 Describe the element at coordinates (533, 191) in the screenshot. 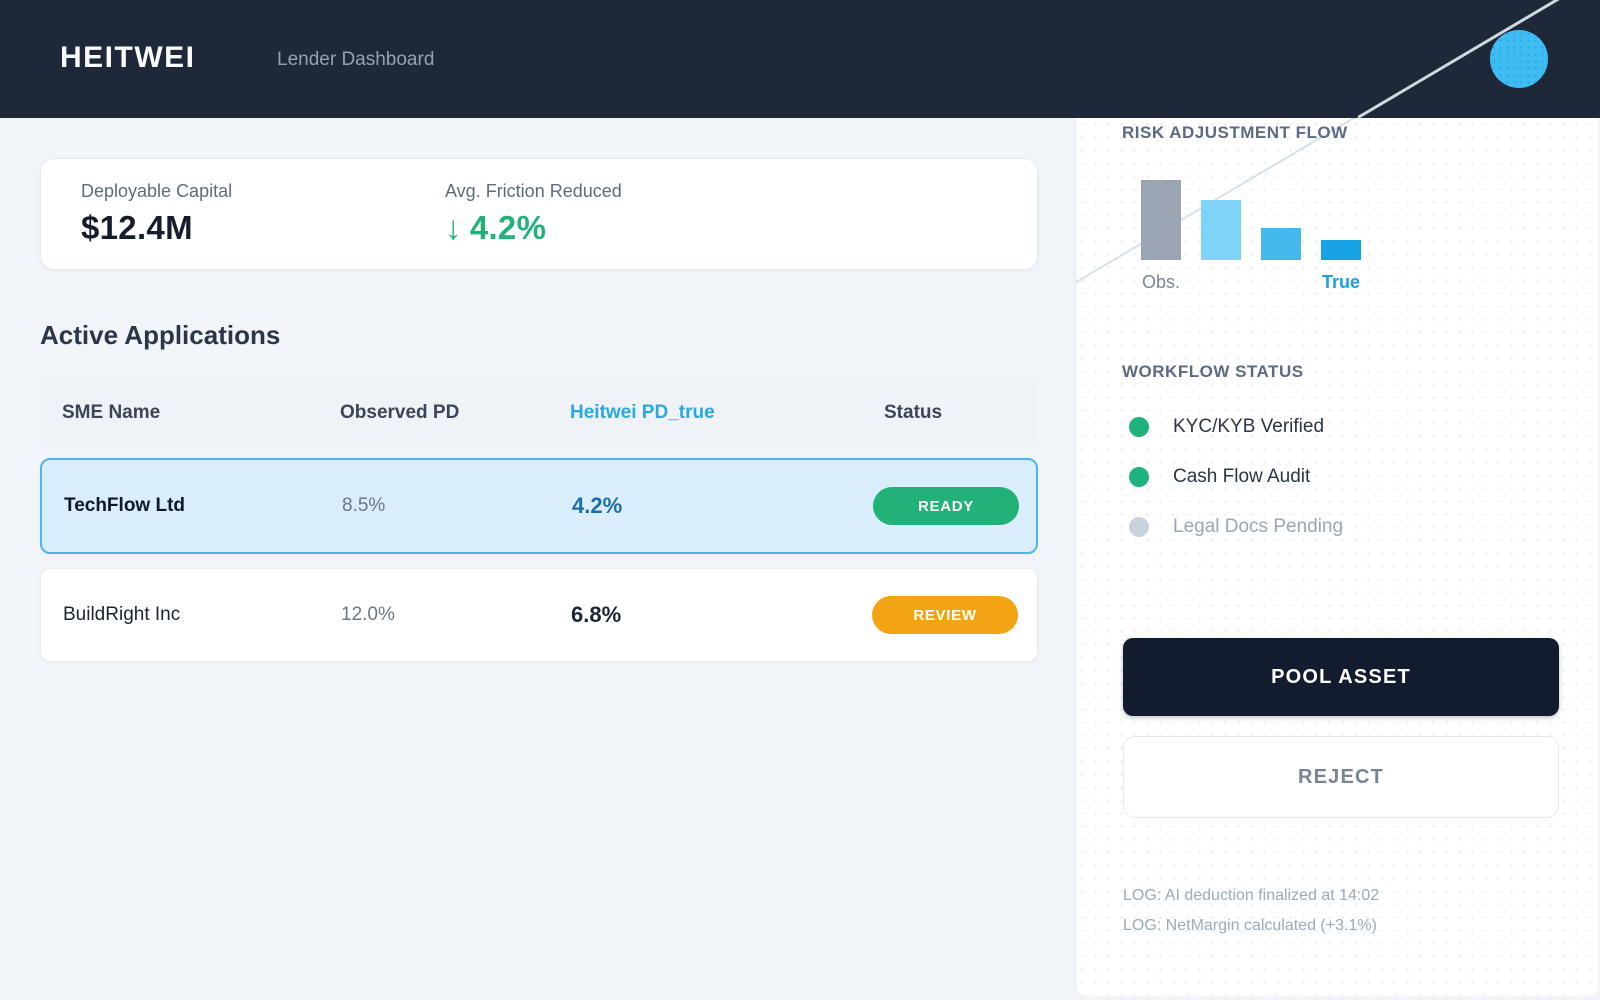

I see `friction-reduced-label: Avg. Friction Reduced` at that location.